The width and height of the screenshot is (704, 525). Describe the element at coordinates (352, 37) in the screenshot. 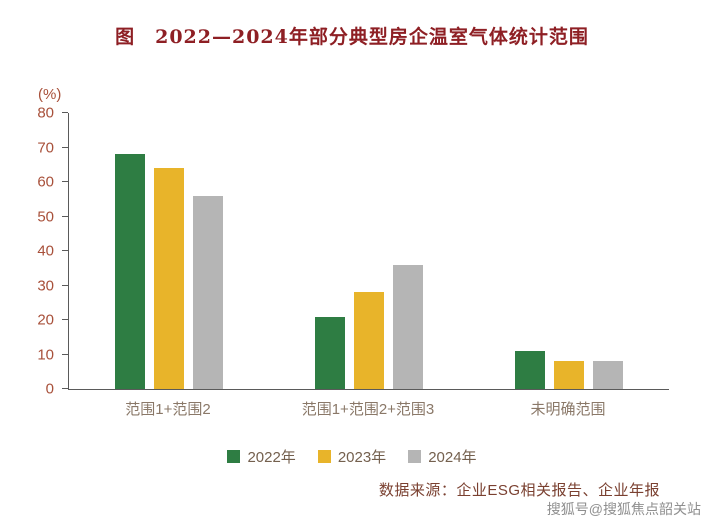

I see `chart-title: 图 2022—2024年部分典型房企温室气体统计范围` at that location.